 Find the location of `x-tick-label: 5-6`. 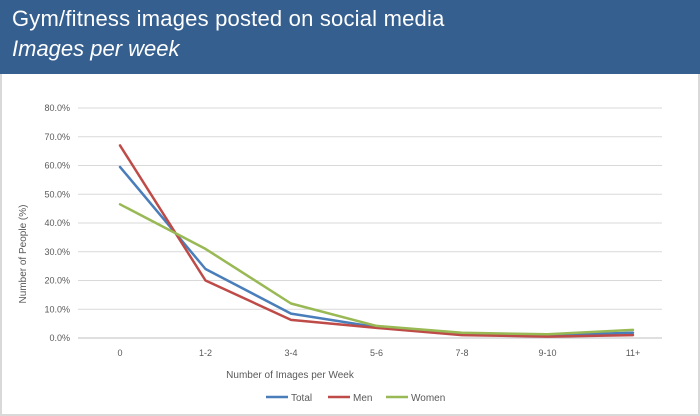

x-tick-label: 5-6 is located at coordinates (376, 353).